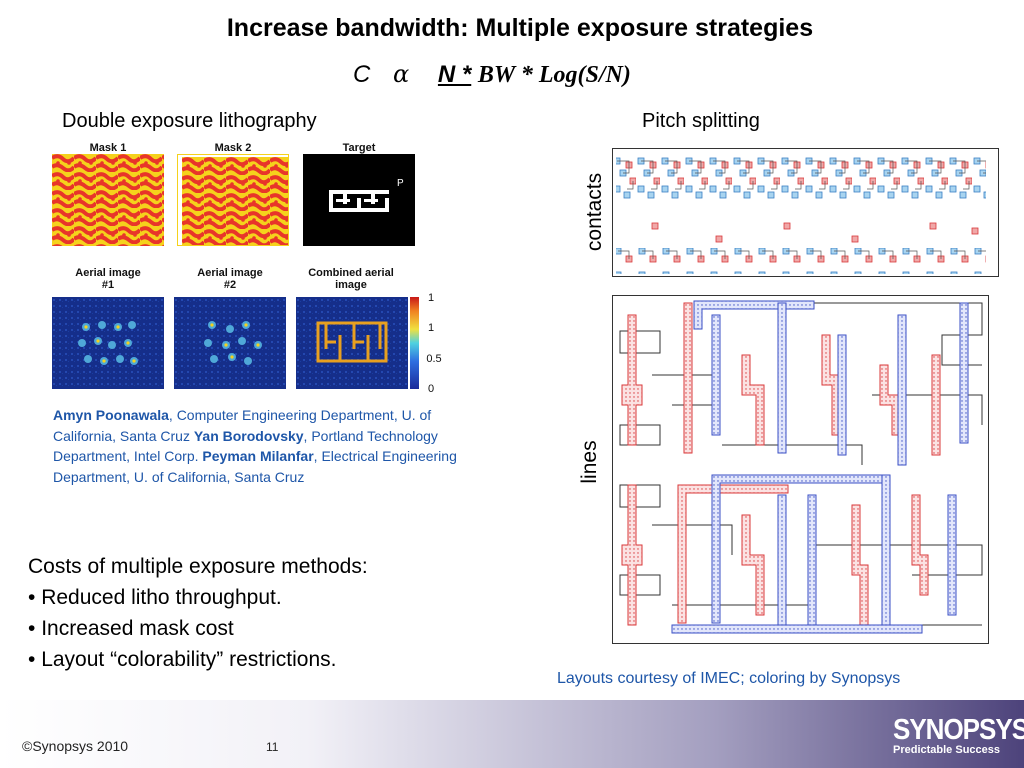  Describe the element at coordinates (431, 389) in the screenshot. I see `colorbar-tick-0: 0` at that location.